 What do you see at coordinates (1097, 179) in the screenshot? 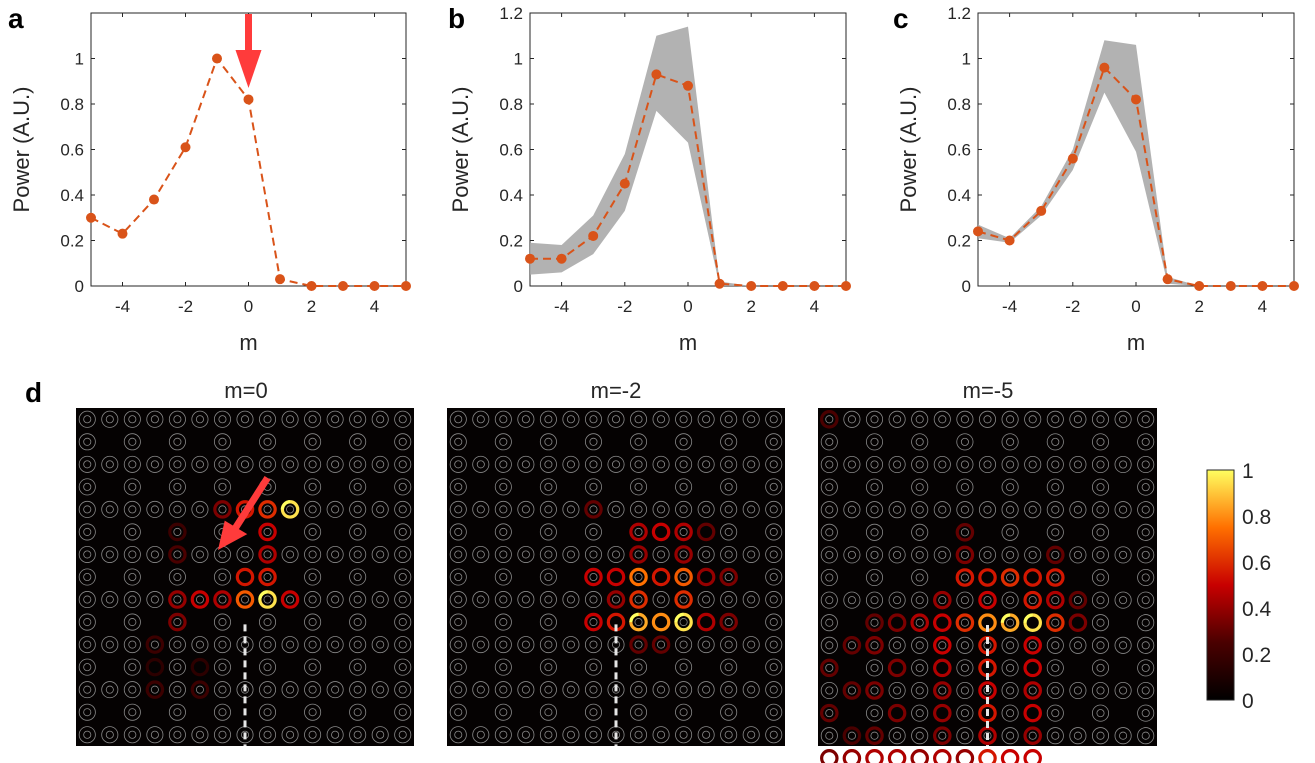
I see `chart-c-power-vs-m: 0 0.2 0.4 0.6 0.8 1 1.2 -4 -2 0 2 4 m Power (A.U.)` at bounding box center [1097, 179].